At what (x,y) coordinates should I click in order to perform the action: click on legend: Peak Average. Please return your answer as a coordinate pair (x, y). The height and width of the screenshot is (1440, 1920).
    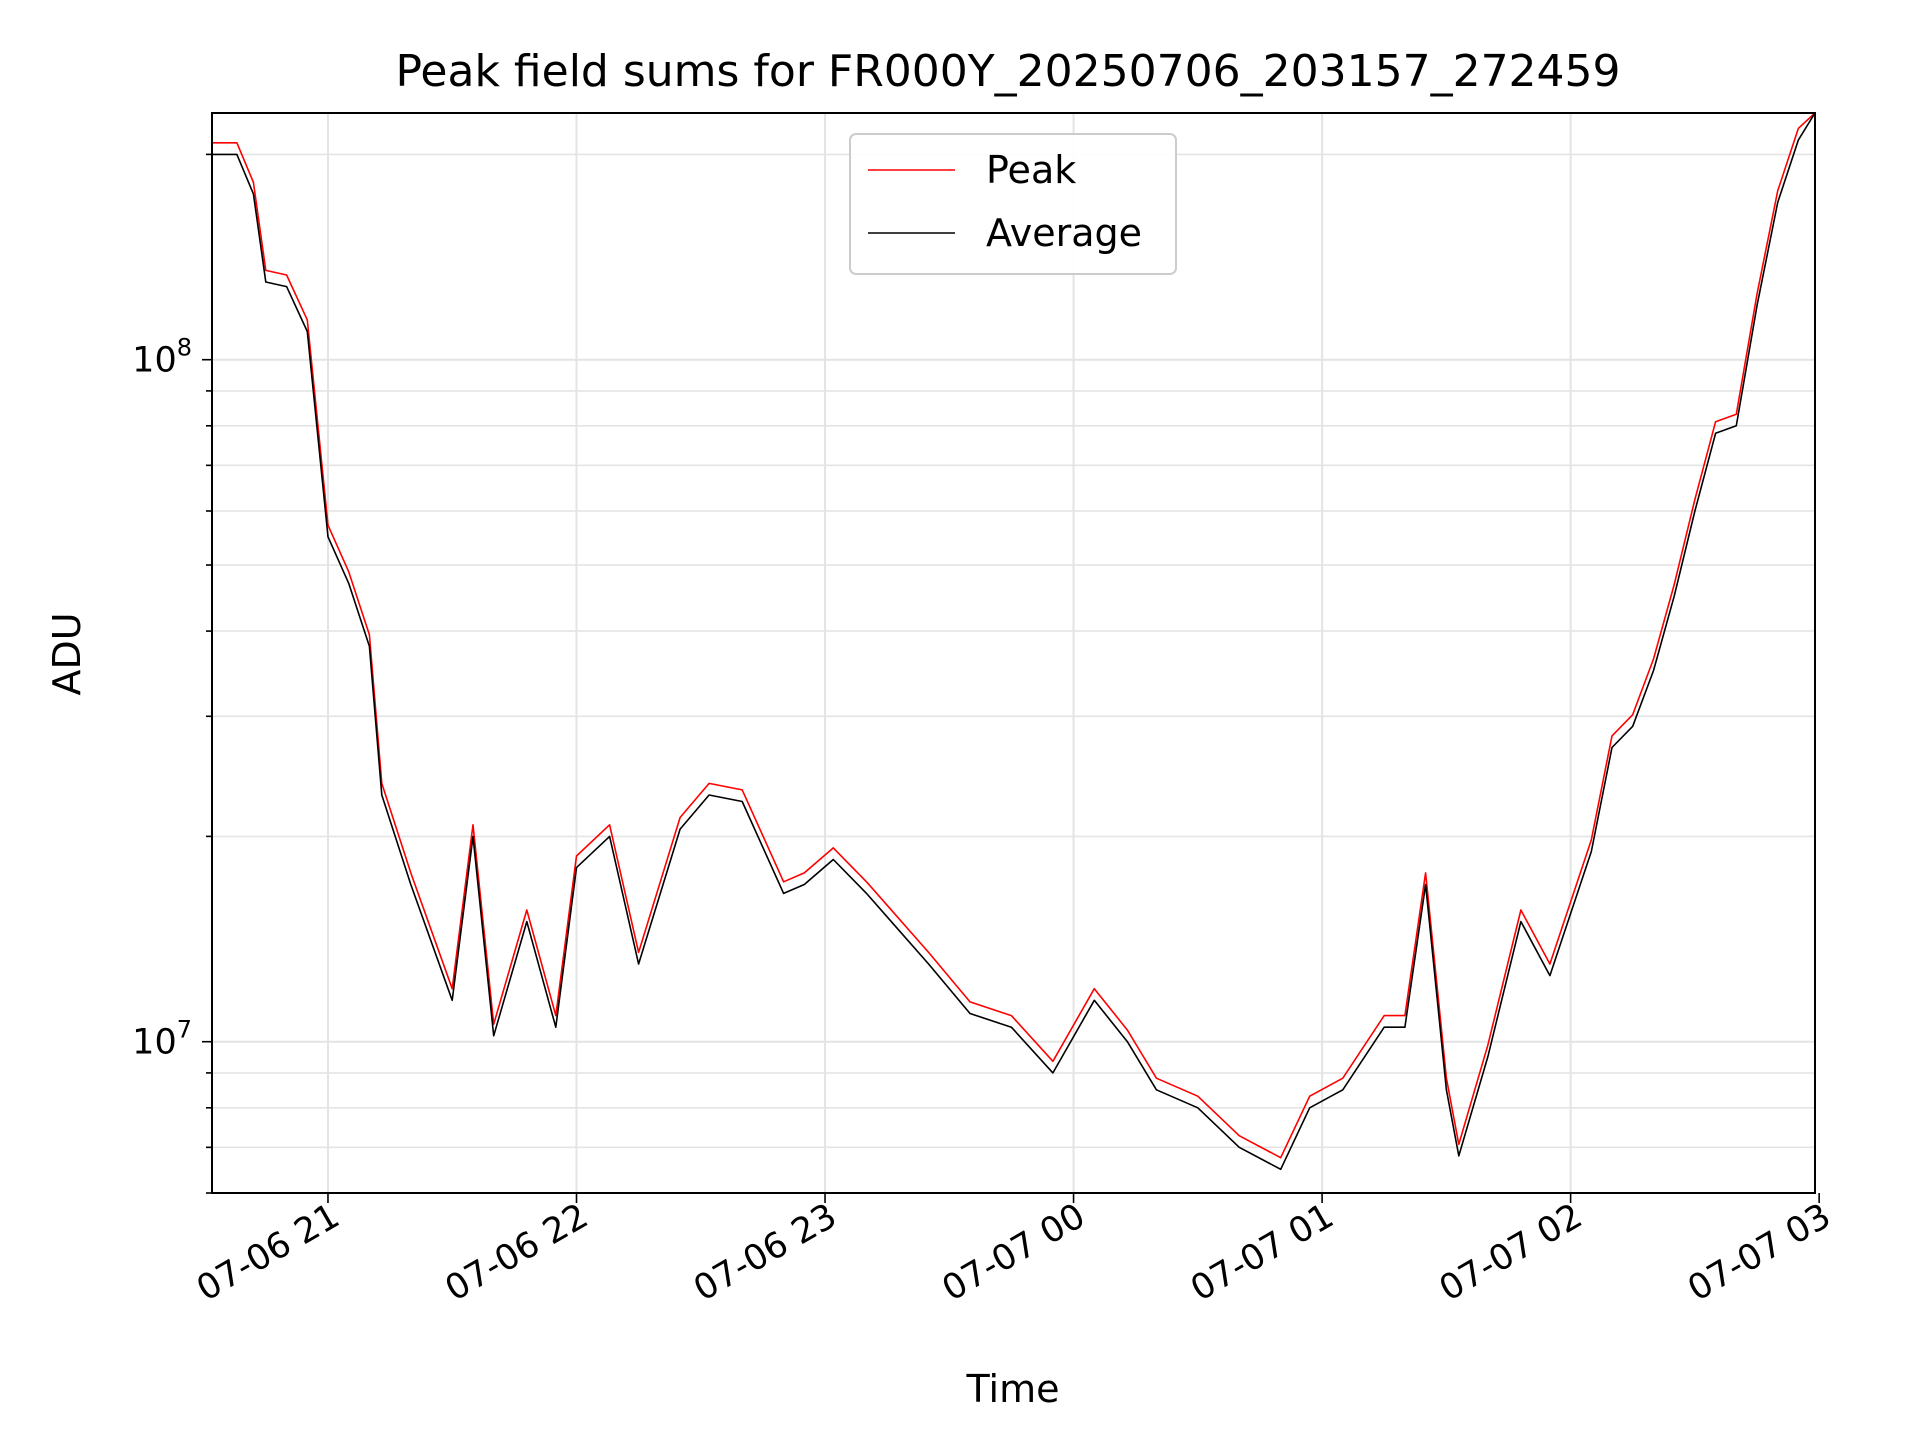
    Looking at the image, I should click on (1013, 204).